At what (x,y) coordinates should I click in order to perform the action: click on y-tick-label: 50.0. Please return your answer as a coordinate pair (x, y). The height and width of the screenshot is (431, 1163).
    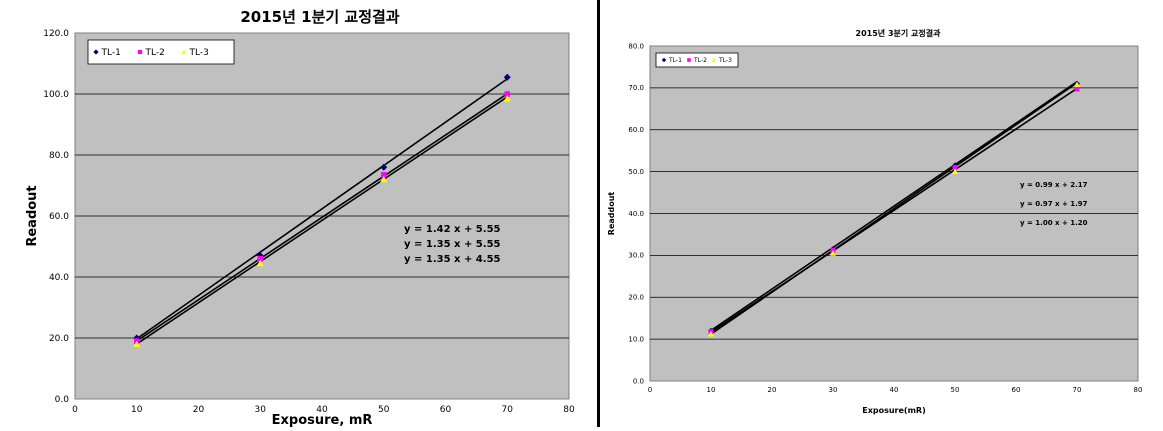
    Looking at the image, I should click on (636, 172).